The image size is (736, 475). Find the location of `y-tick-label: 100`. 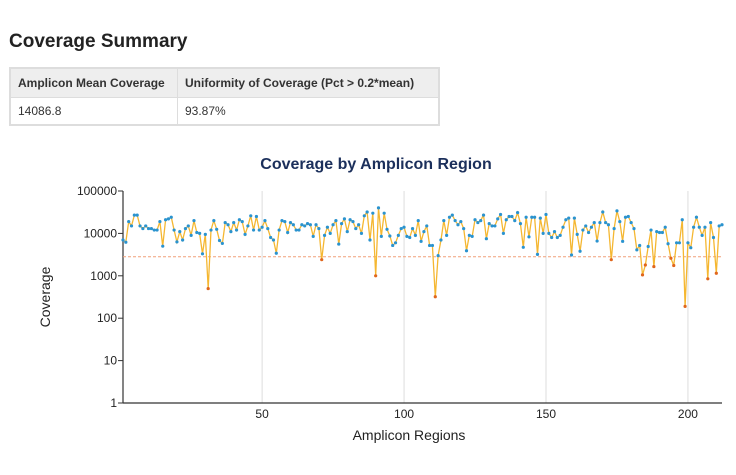

y-tick-label: 100 is located at coordinates (107, 318).